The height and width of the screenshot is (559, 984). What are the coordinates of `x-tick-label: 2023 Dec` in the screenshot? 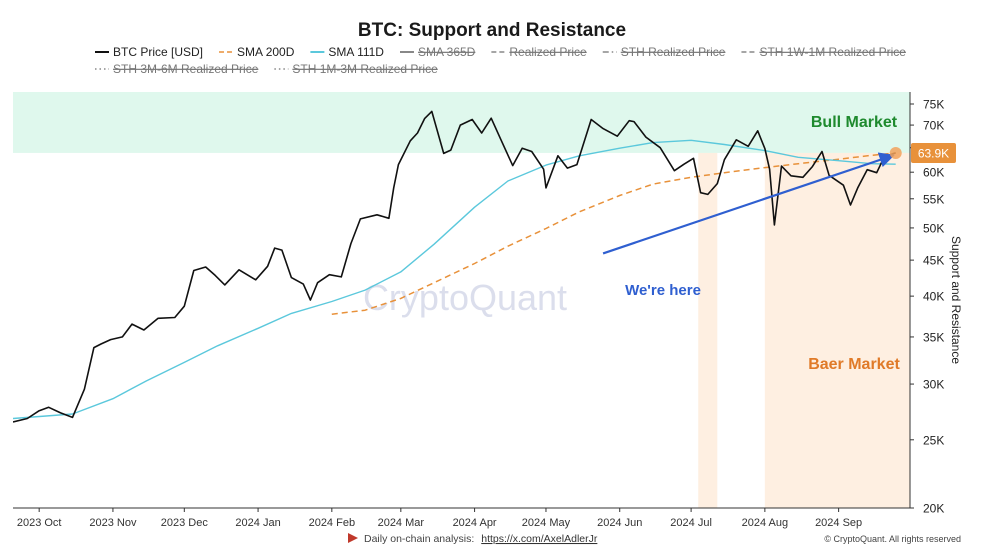 It's located at (185, 523).